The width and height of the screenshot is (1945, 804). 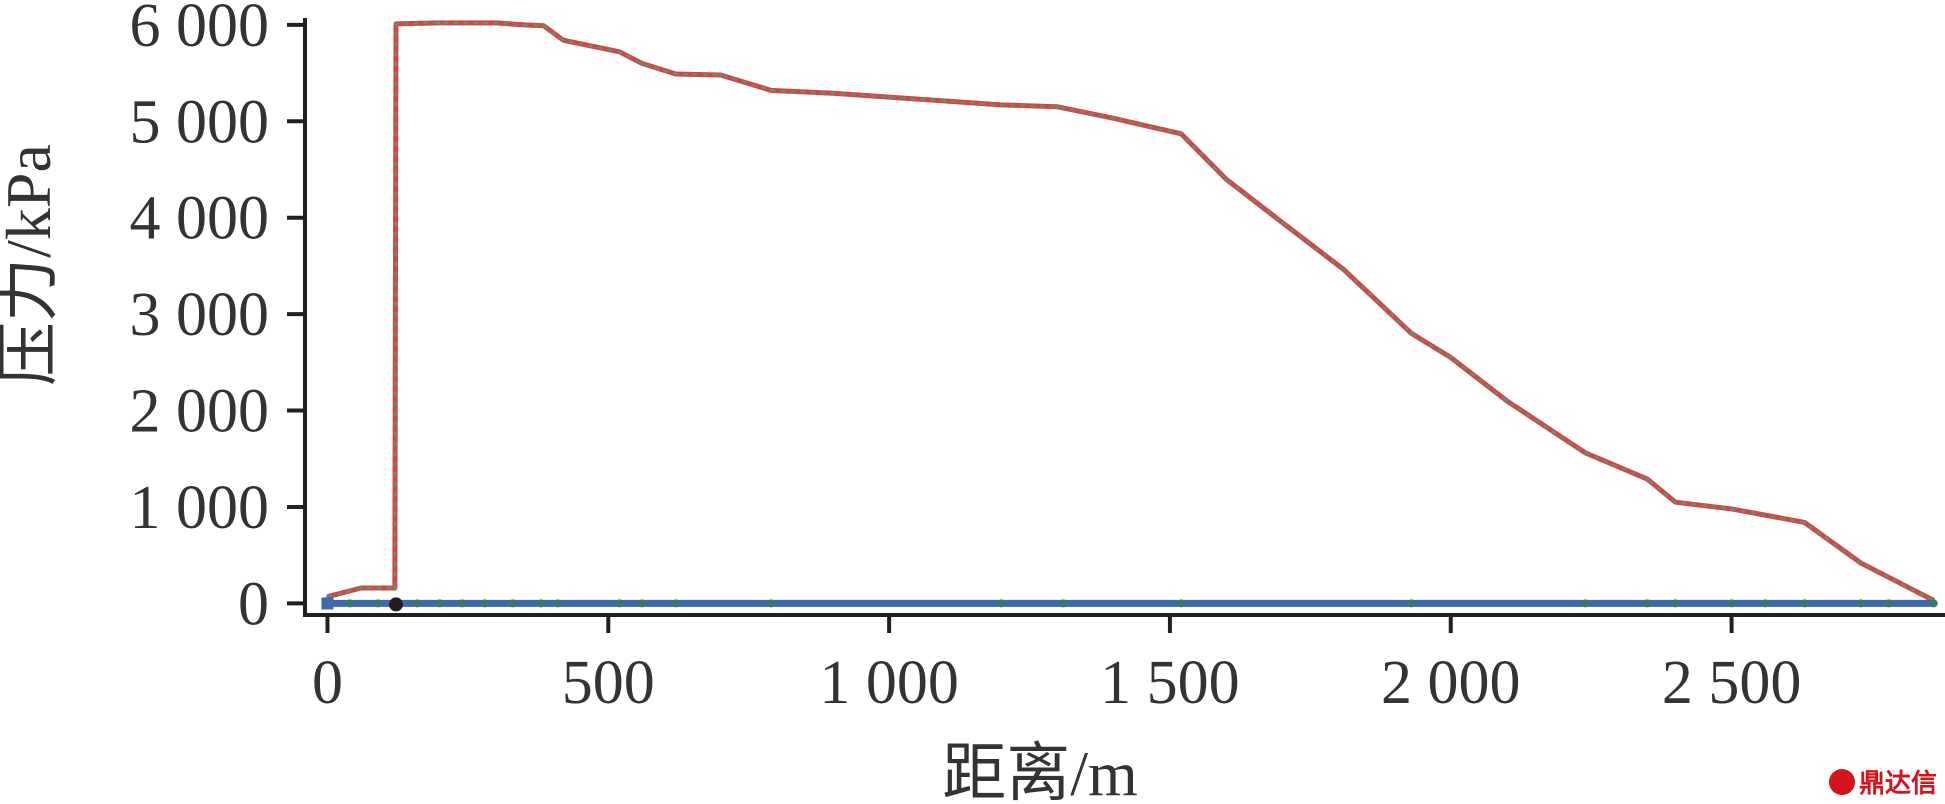 I want to click on y-tick-label: 6 000, so click(x=200, y=30).